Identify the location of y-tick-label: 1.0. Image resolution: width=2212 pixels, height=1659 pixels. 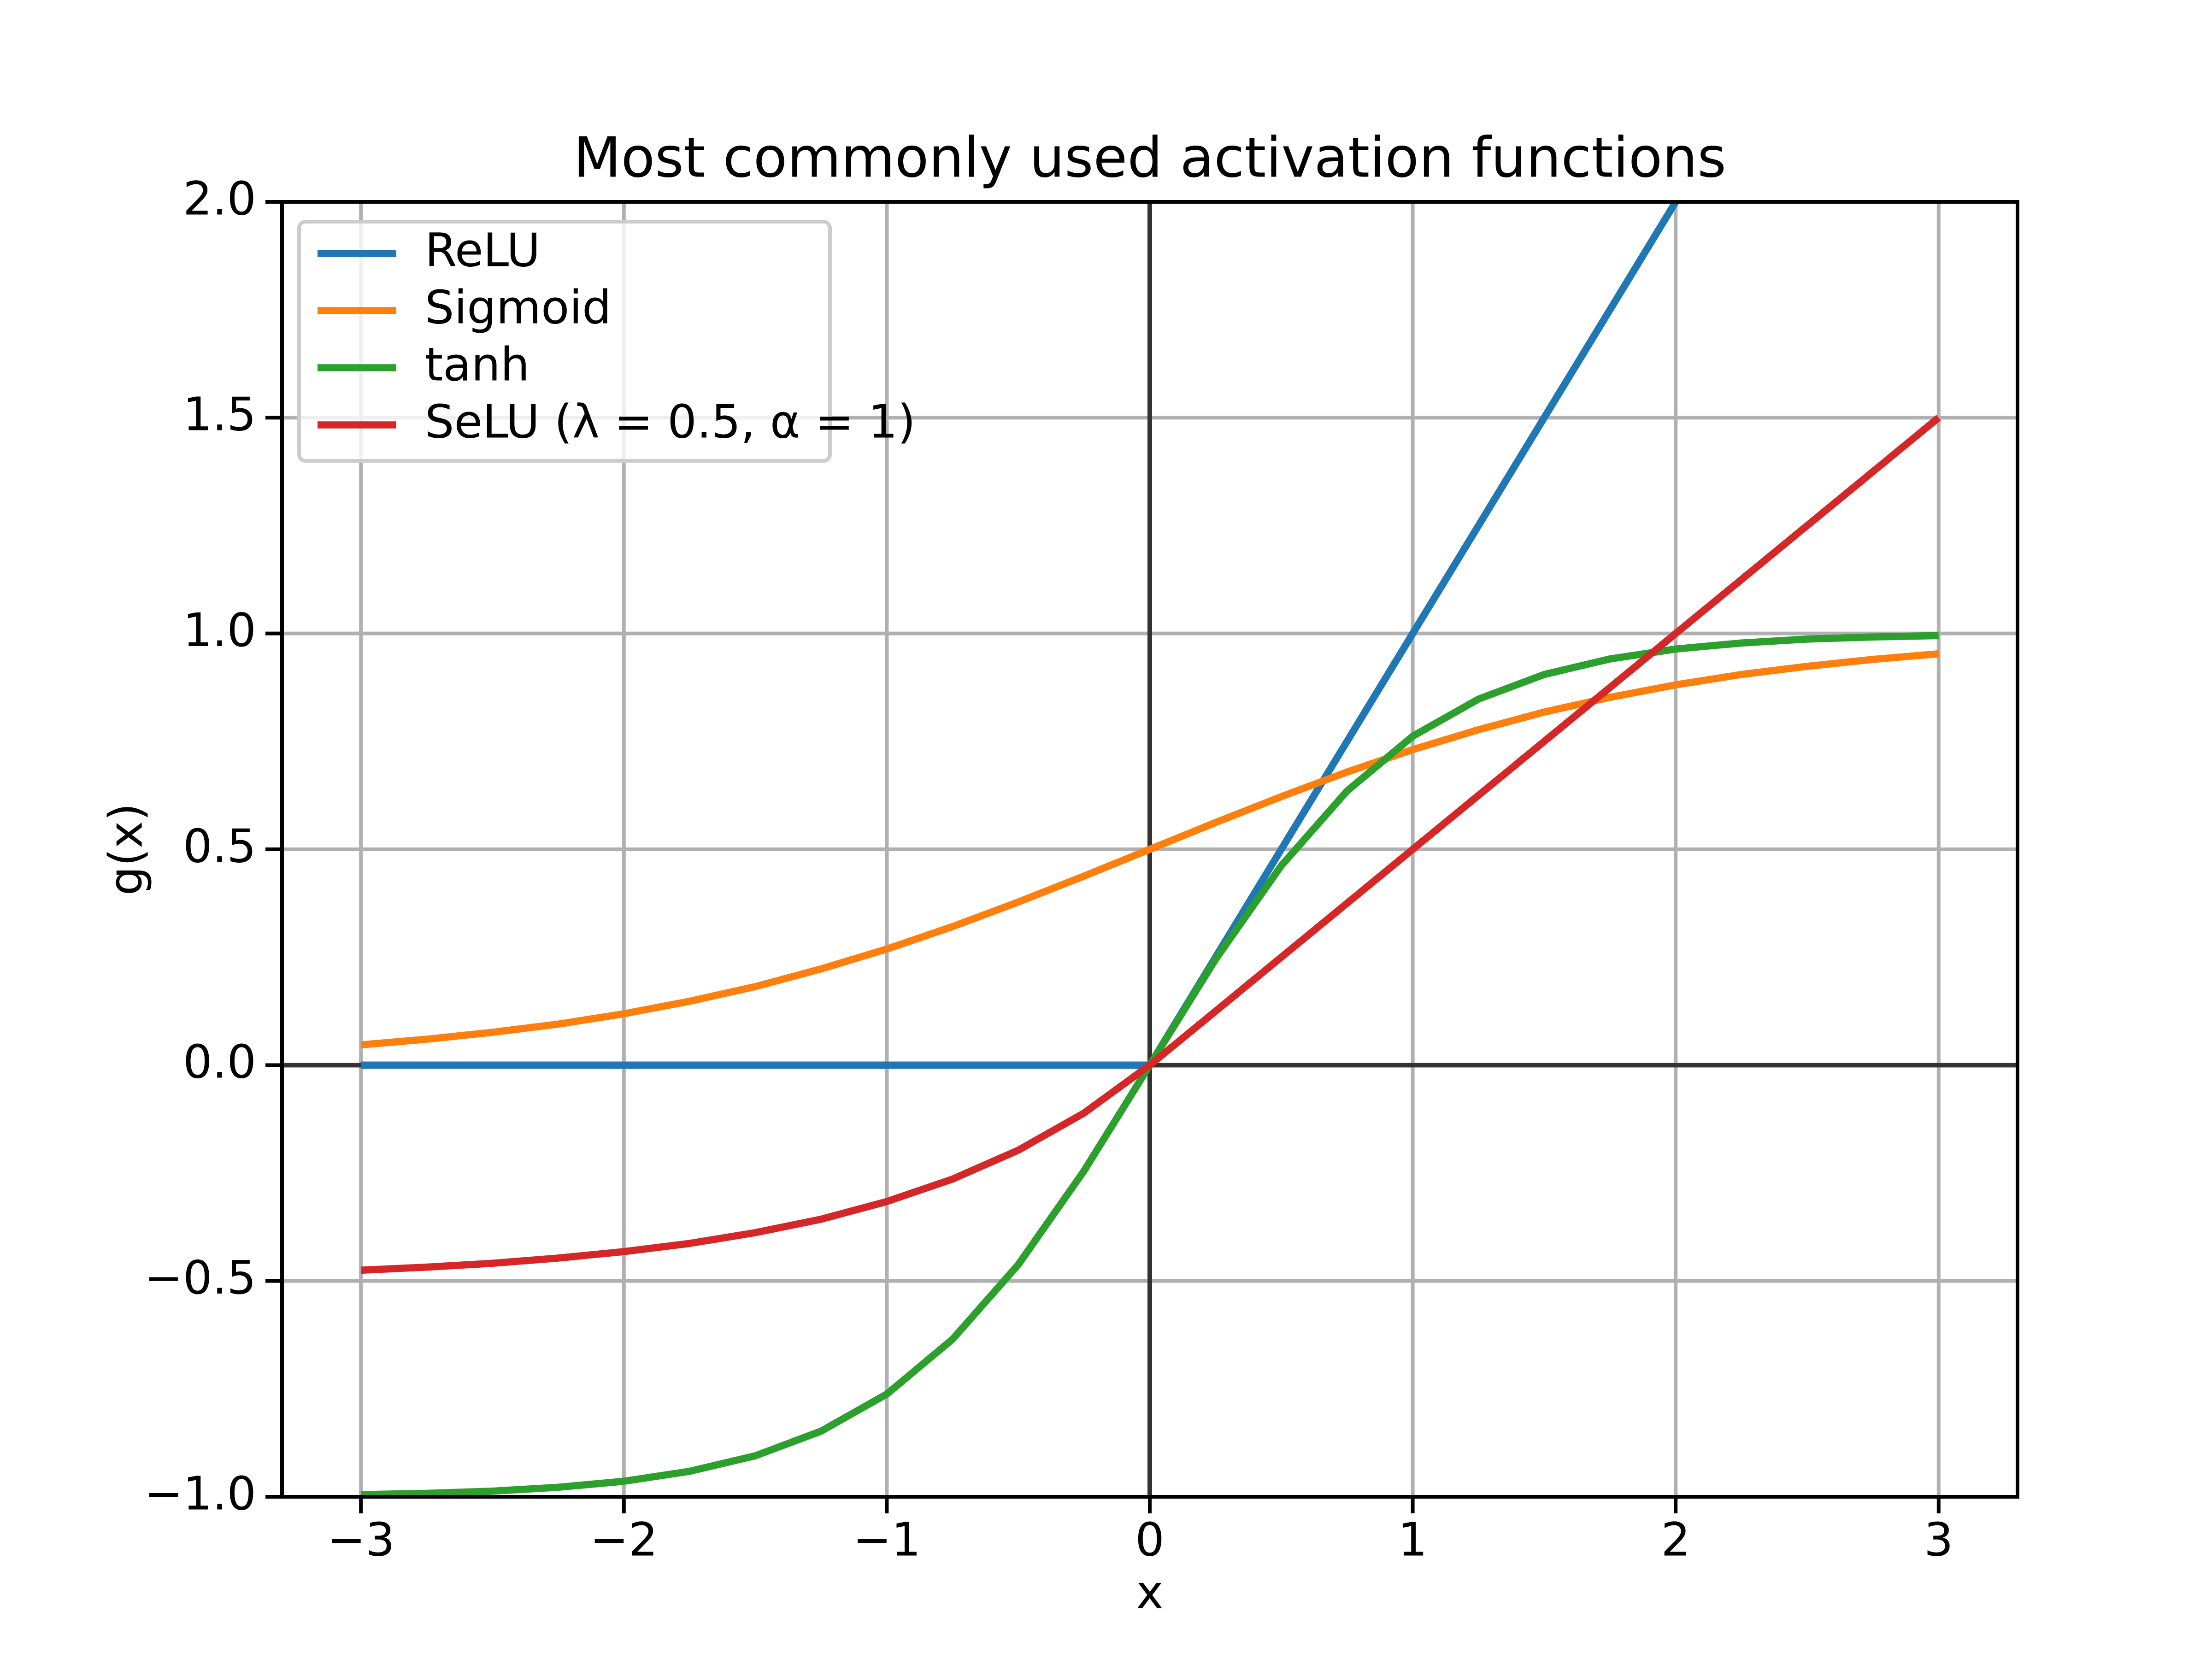
(219, 630).